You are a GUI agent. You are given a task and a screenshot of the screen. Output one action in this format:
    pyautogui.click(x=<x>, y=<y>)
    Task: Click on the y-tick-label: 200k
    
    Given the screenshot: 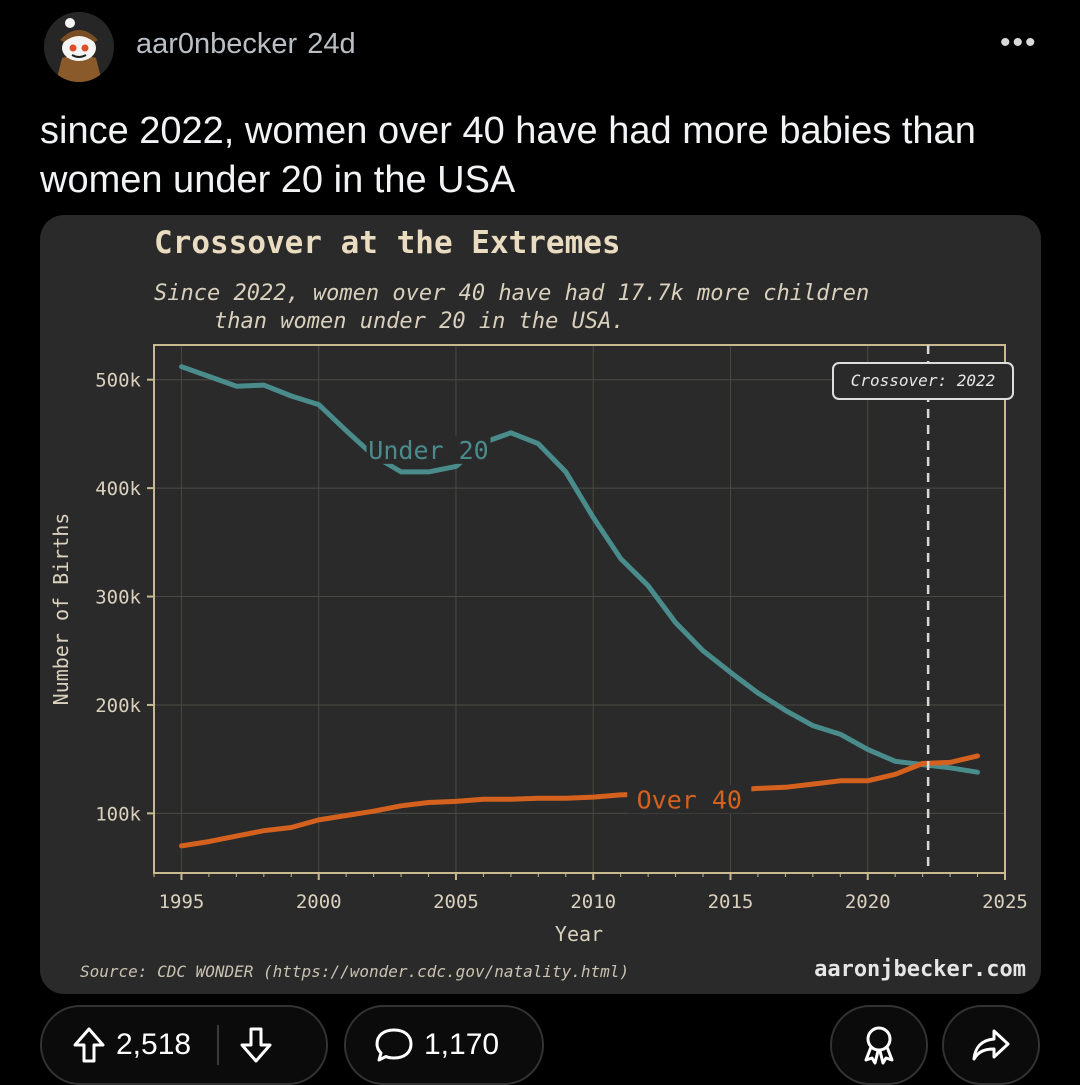 What is the action you would take?
    pyautogui.click(x=118, y=706)
    